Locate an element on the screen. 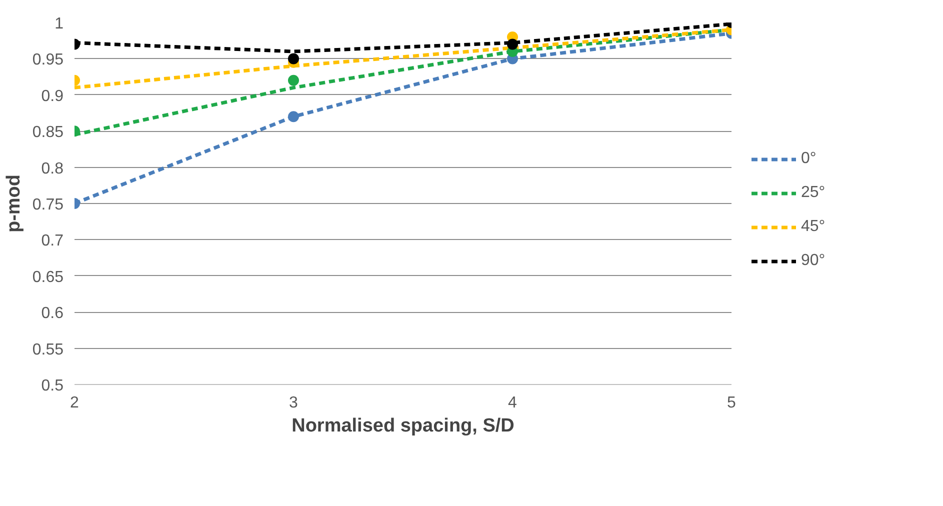 The width and height of the screenshot is (943, 506). y-tick-label: 0.65 is located at coordinates (48, 277).